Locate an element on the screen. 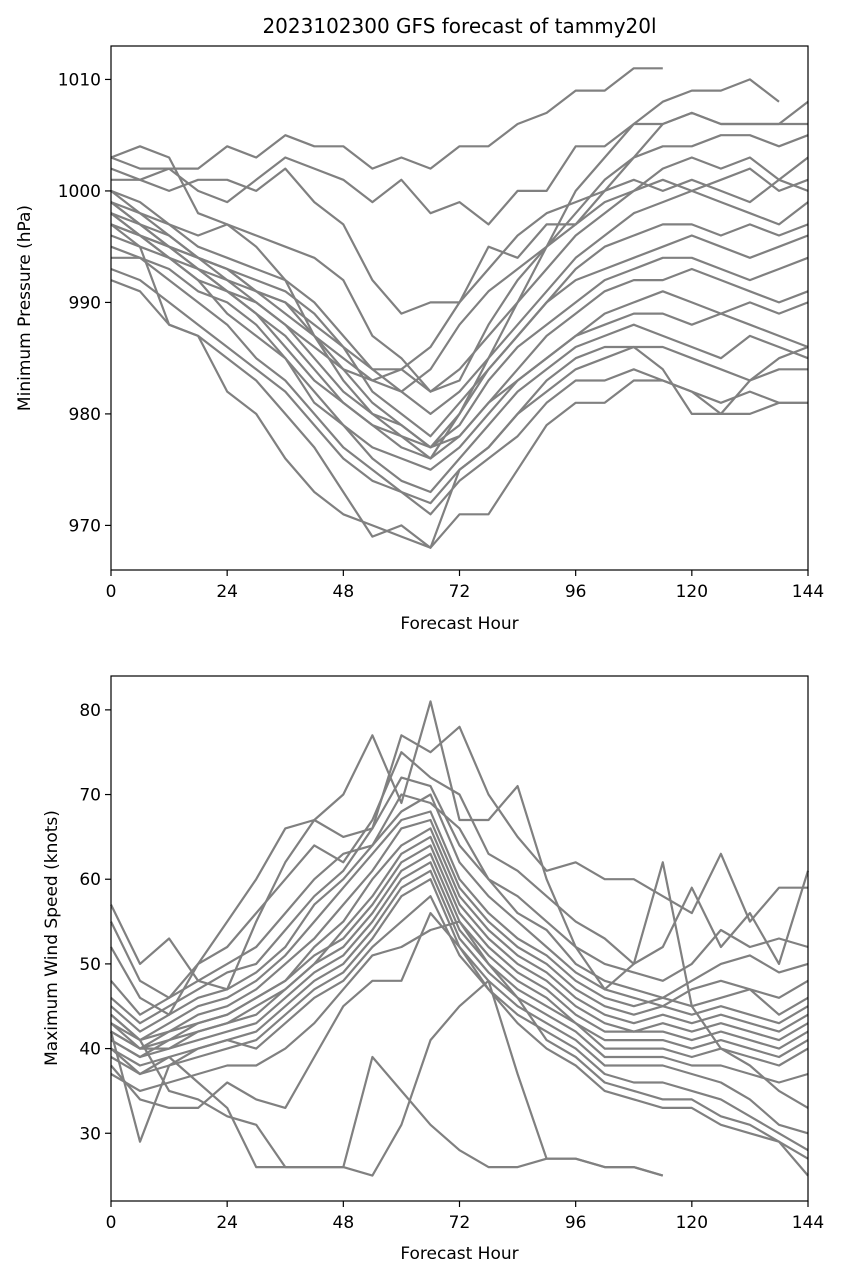 The width and height of the screenshot is (843, 1279). pressure-y-tick-label: 970 is located at coordinates (85, 526).